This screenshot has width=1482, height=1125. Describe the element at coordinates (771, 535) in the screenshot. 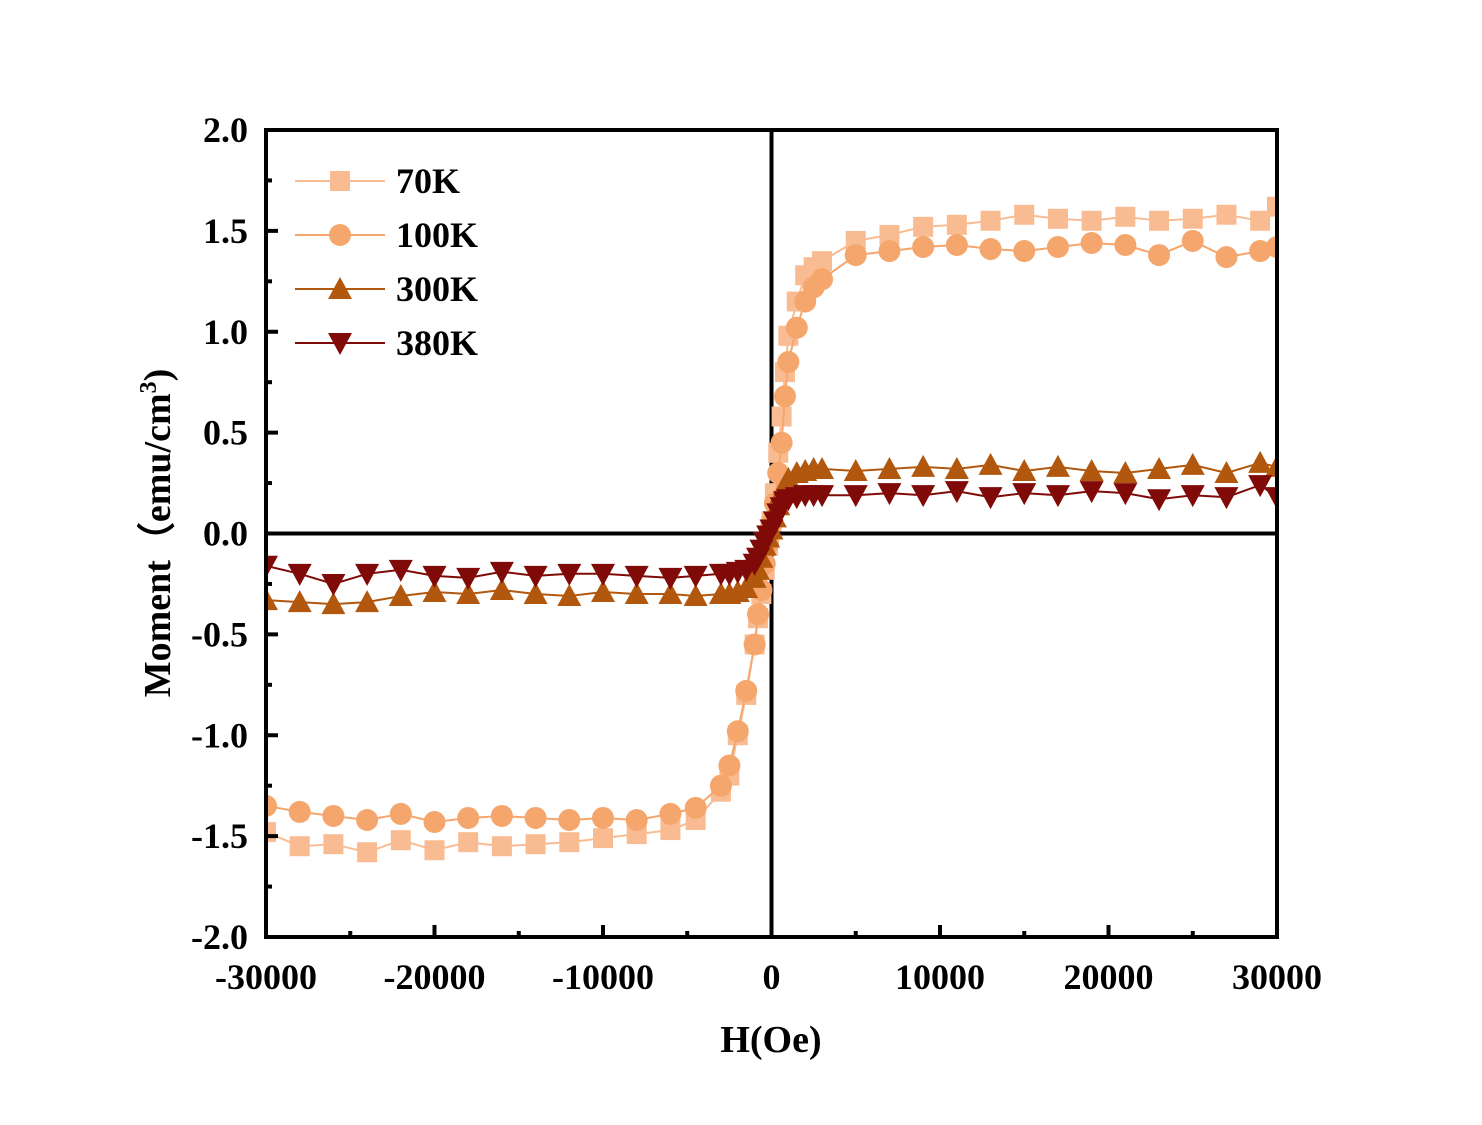

I see `series-380K` at that location.